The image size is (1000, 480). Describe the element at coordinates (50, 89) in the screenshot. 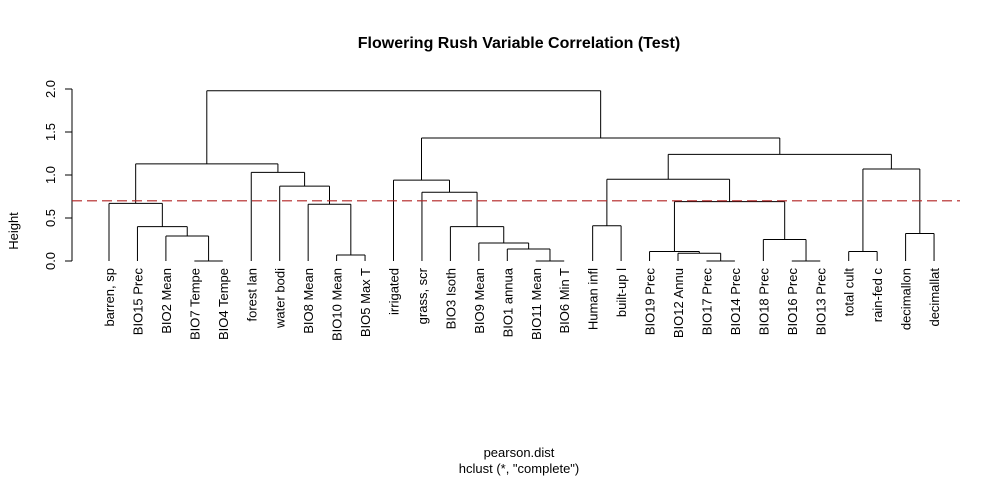

I see `y-tick-label: 2.0` at that location.